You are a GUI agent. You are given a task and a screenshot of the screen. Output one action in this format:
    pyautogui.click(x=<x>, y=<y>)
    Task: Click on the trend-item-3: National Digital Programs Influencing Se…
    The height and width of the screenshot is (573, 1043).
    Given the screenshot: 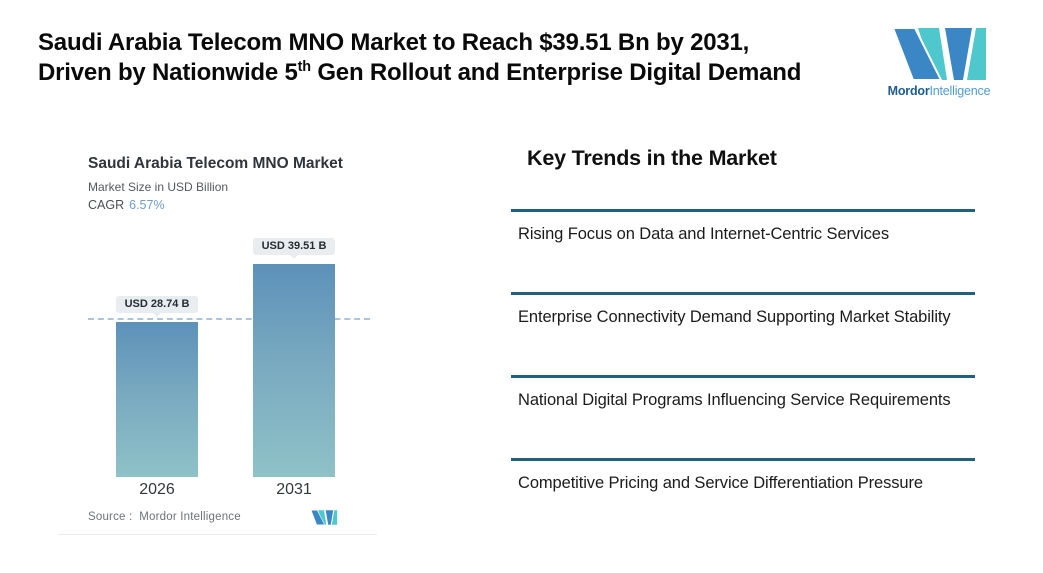 What is the action you would take?
    pyautogui.click(x=743, y=416)
    